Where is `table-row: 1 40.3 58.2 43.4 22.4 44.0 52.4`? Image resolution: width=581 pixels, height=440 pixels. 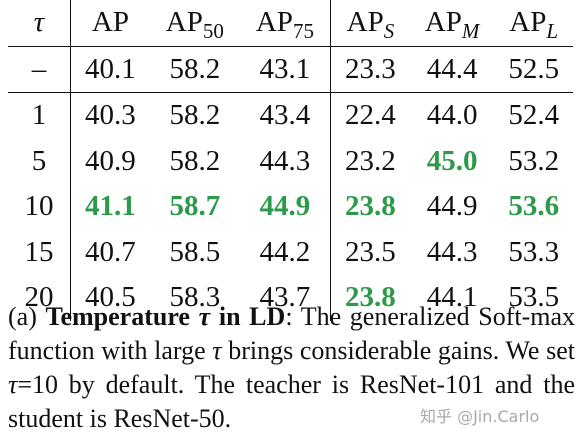
table-row: 1 40.3 58.2 43.4 22.4 44.0 52.4 is located at coordinates (290, 115).